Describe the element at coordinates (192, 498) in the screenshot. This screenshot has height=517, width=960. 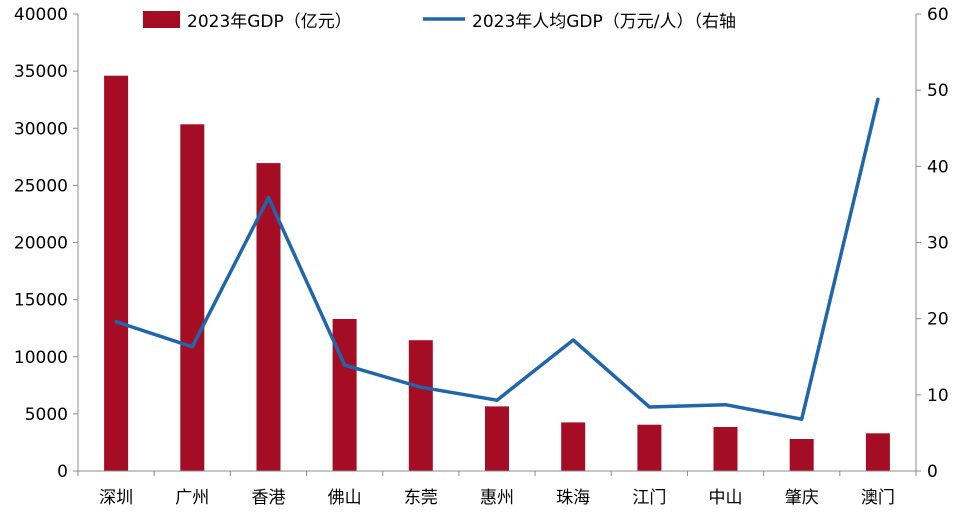
I see `category-label-2: 广州` at that location.